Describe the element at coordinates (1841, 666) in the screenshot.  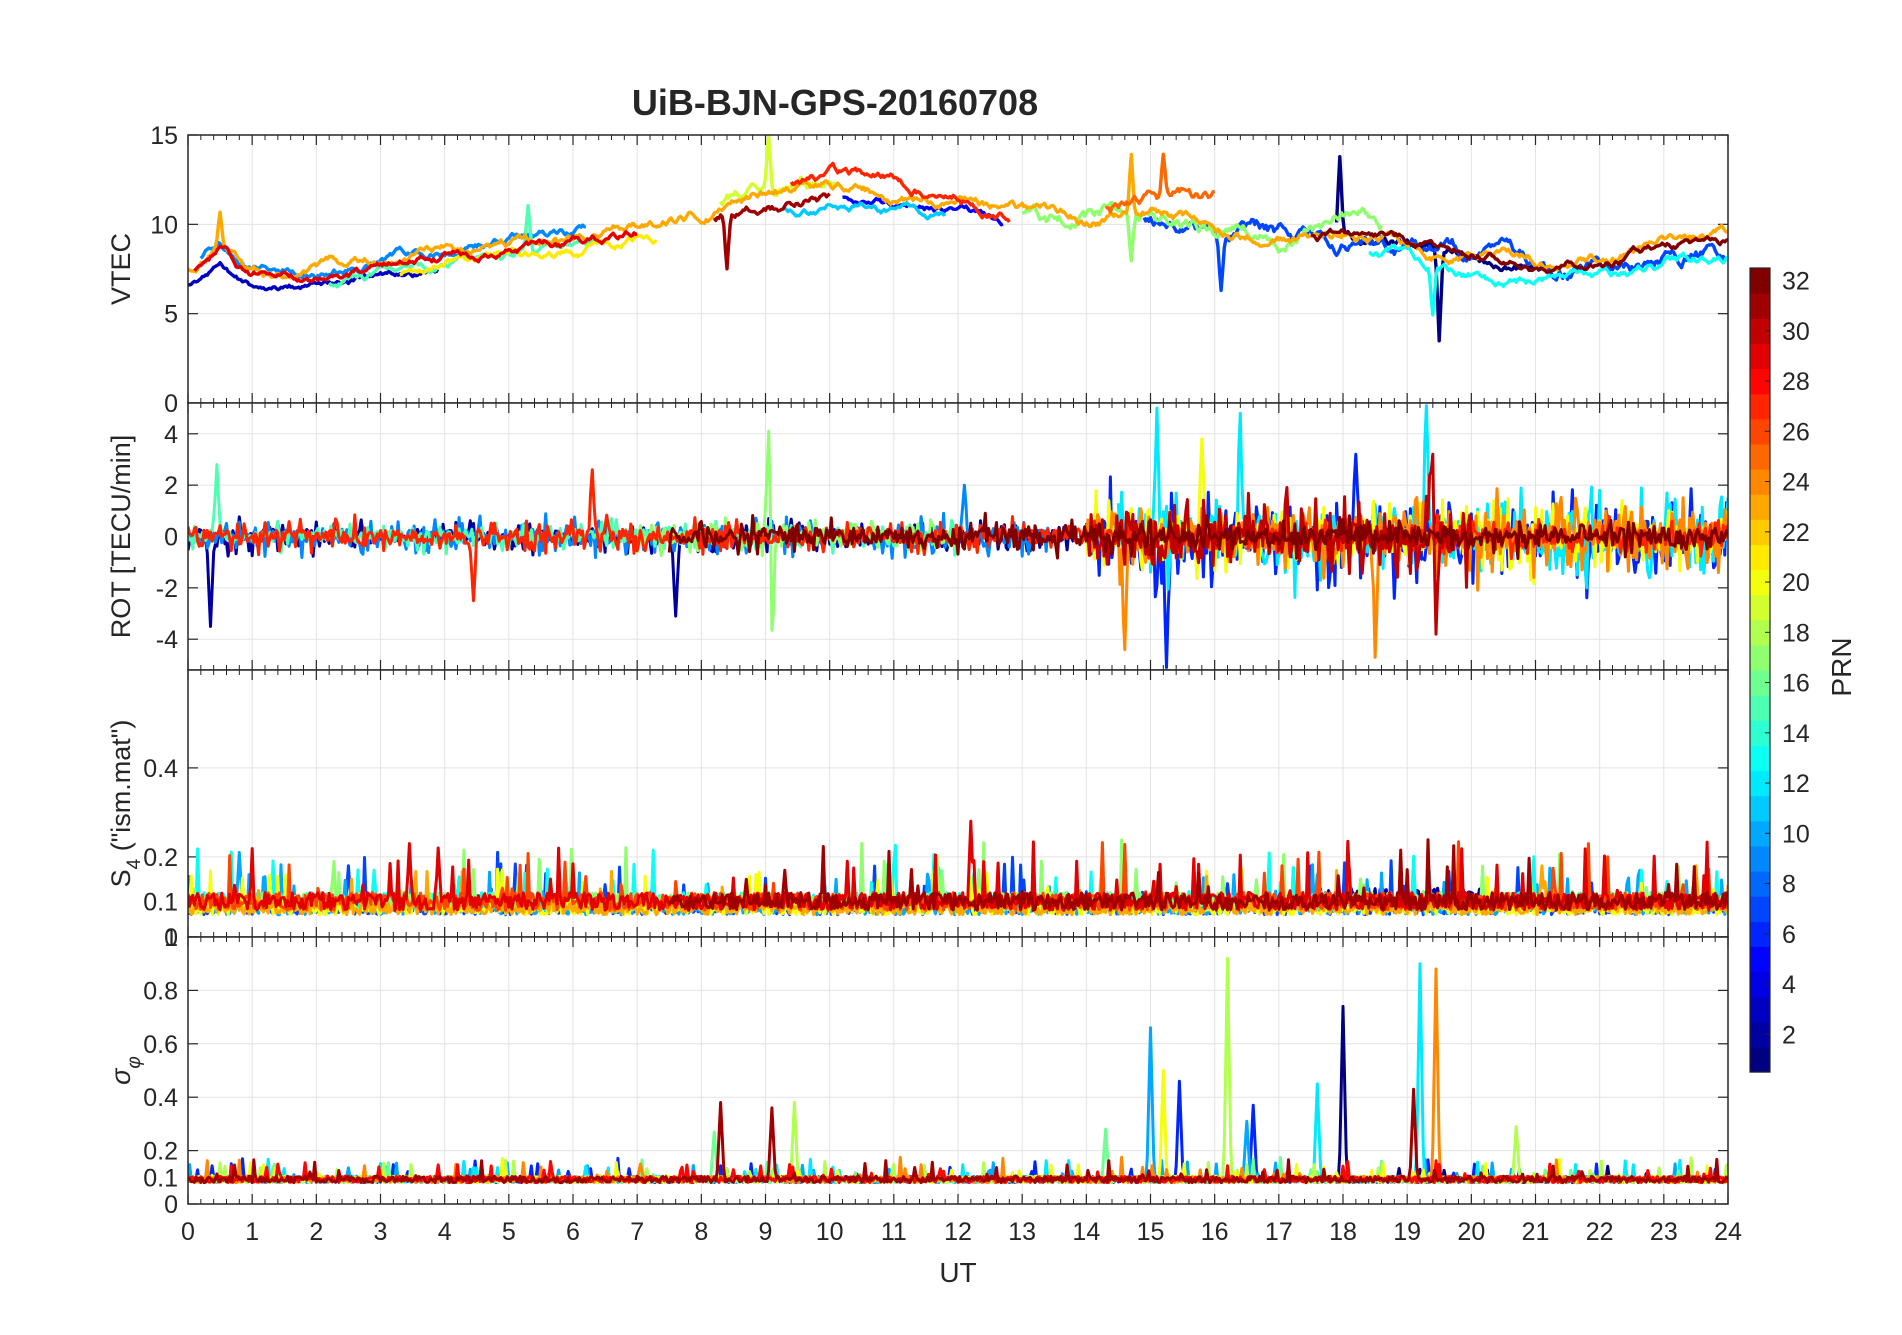
I see `colorbar-label: PRN` at that location.